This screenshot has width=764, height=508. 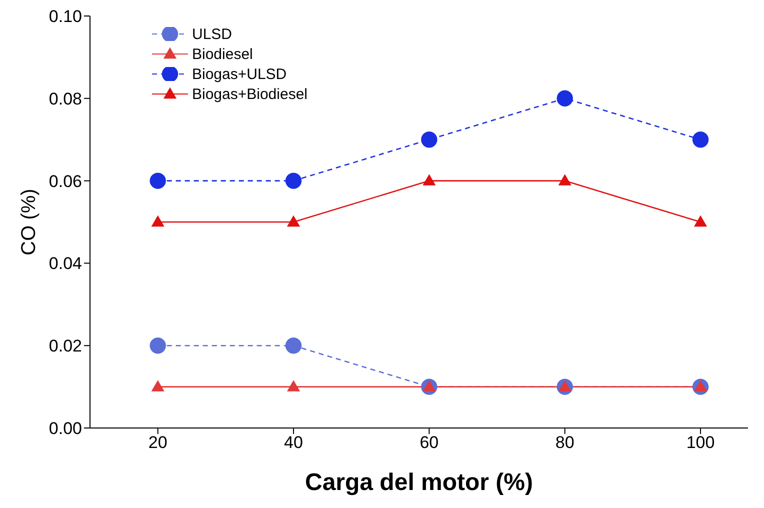 What do you see at coordinates (239, 74) in the screenshot?
I see `legend-label: Biogas+ULSD` at bounding box center [239, 74].